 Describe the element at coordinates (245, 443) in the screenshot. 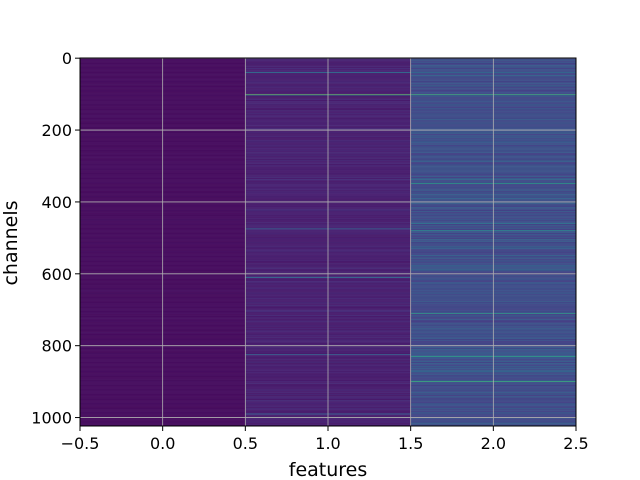

I see `x-tick-label: 0.5` at that location.